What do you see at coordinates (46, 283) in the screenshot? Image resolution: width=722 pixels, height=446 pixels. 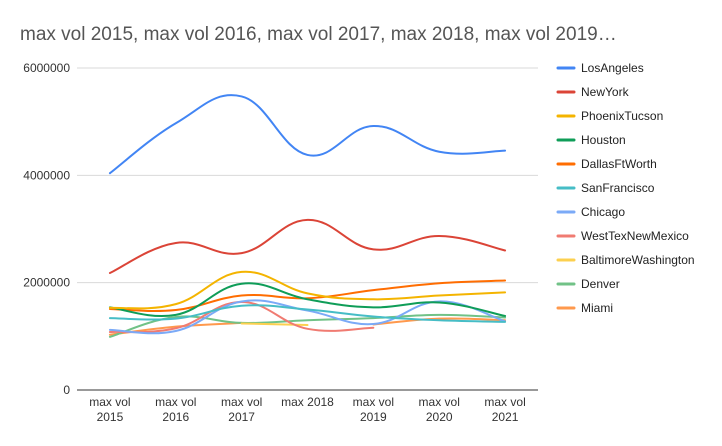 I see `y-tick-label: 2000000` at bounding box center [46, 283].